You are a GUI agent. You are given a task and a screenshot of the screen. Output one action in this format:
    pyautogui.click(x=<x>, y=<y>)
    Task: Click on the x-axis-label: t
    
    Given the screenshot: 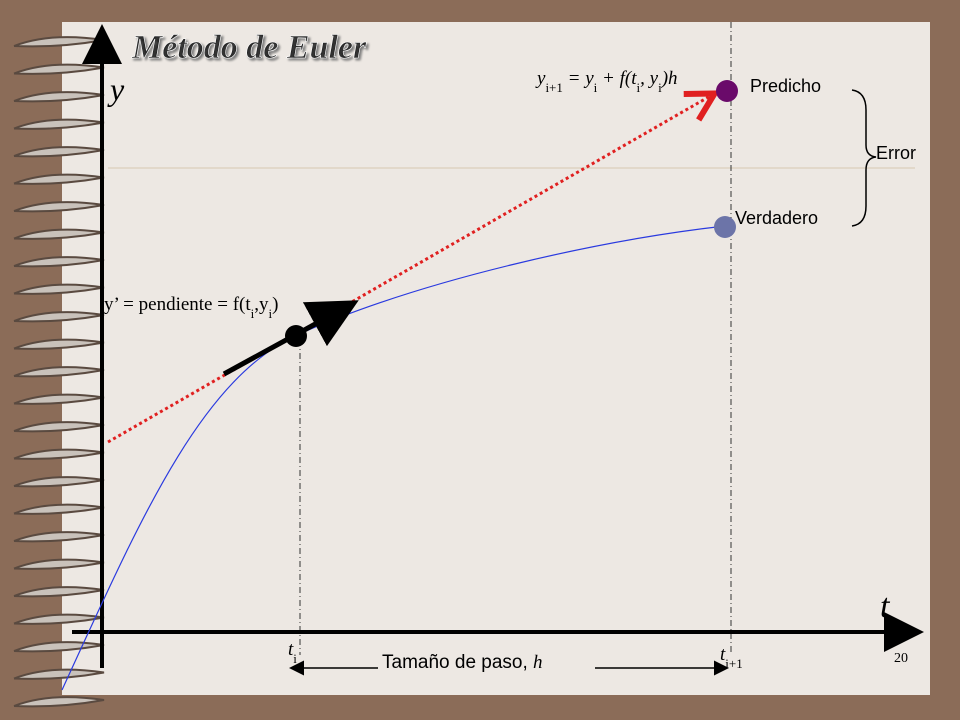 What is the action you would take?
    pyautogui.click(x=885, y=606)
    